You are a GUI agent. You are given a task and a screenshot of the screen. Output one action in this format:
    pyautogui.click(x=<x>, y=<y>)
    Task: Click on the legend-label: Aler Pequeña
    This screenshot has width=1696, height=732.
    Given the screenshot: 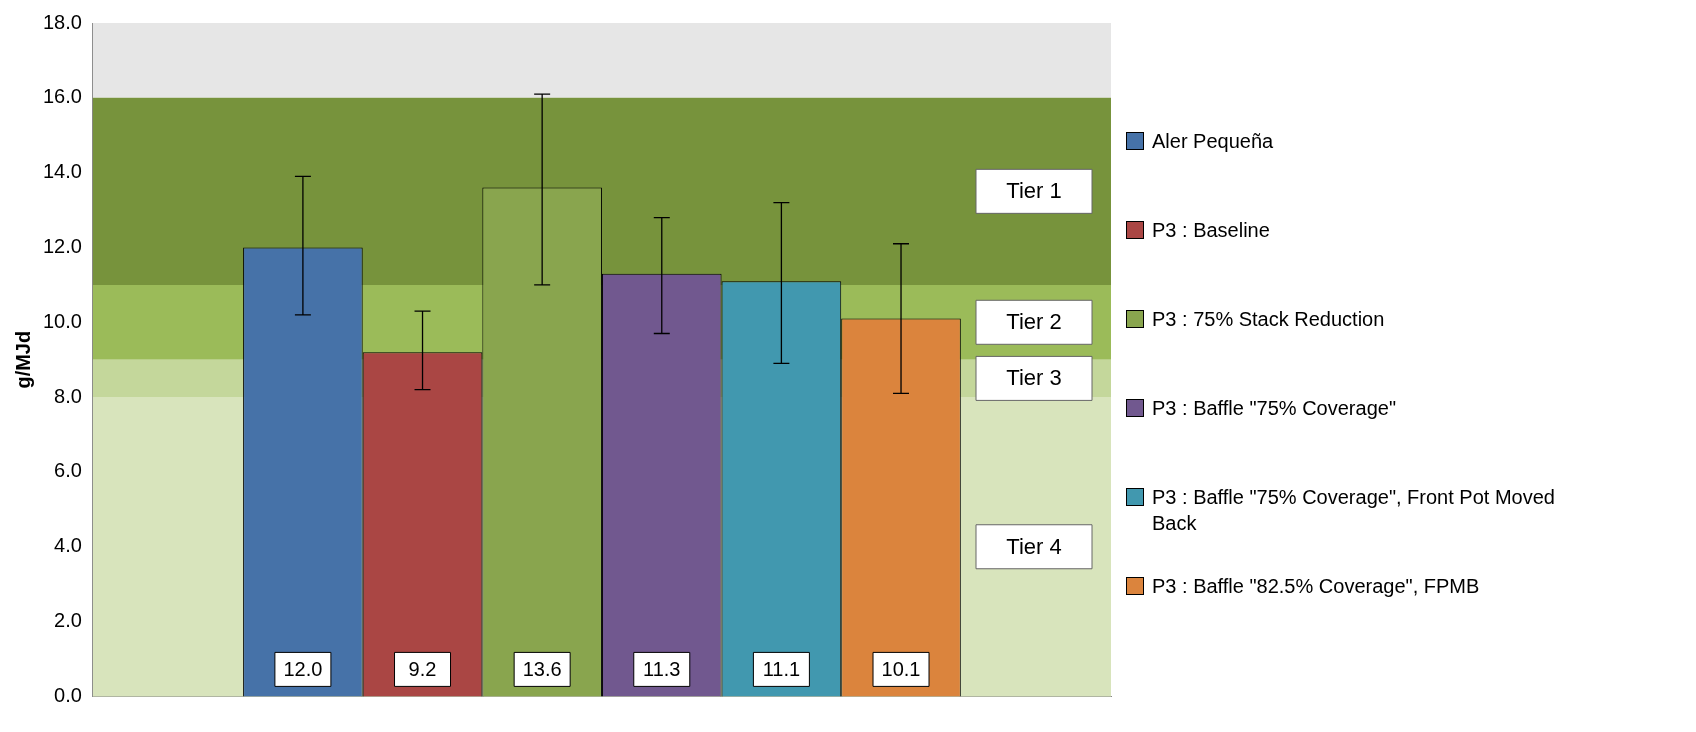 What is the action you would take?
    pyautogui.click(x=1213, y=141)
    